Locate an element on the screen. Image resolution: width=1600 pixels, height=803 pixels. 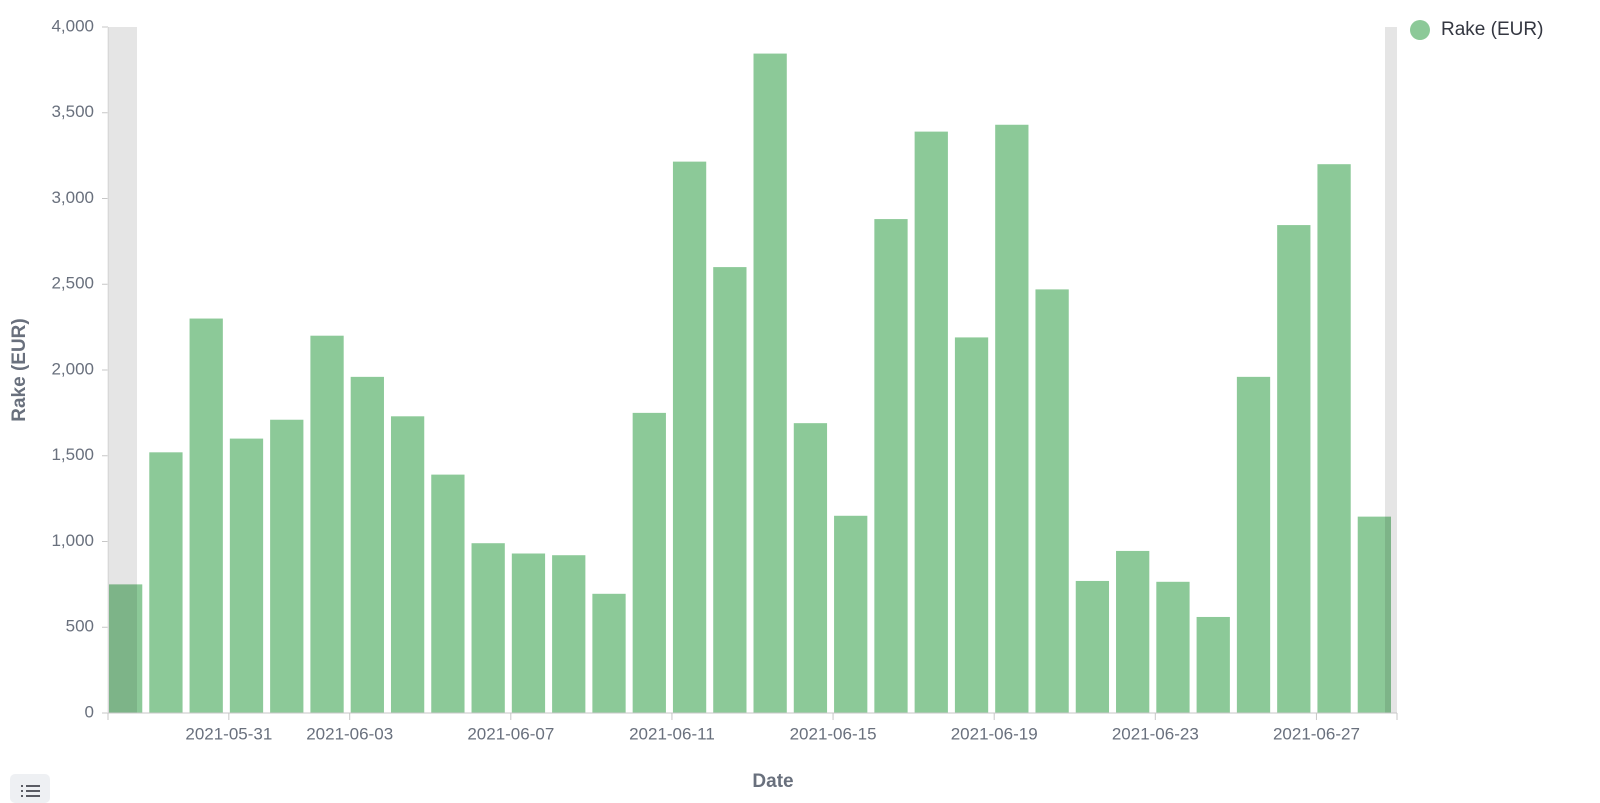
x-tick-label: 2021-06-19 is located at coordinates (994, 733).